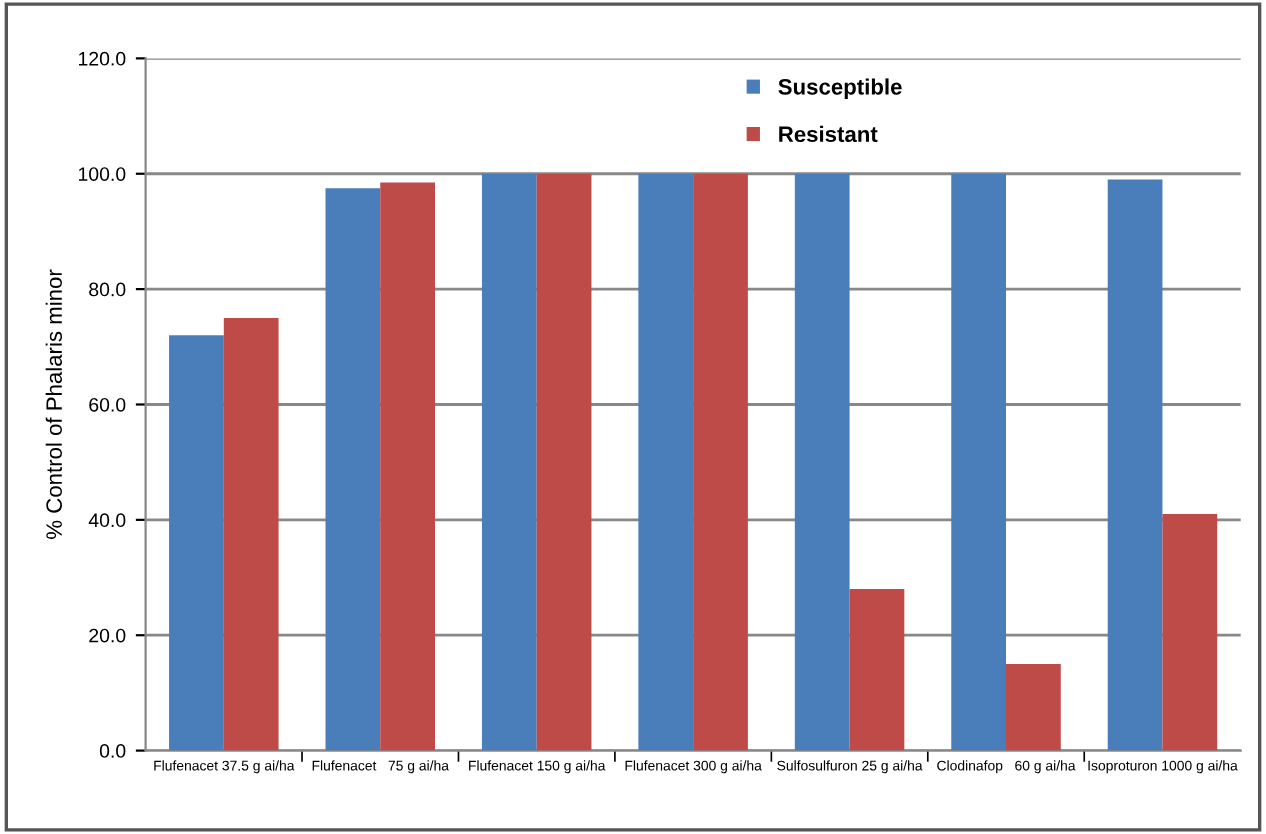 The width and height of the screenshot is (1266, 834). I want to click on y-tick-label: 20.0, so click(107, 635).